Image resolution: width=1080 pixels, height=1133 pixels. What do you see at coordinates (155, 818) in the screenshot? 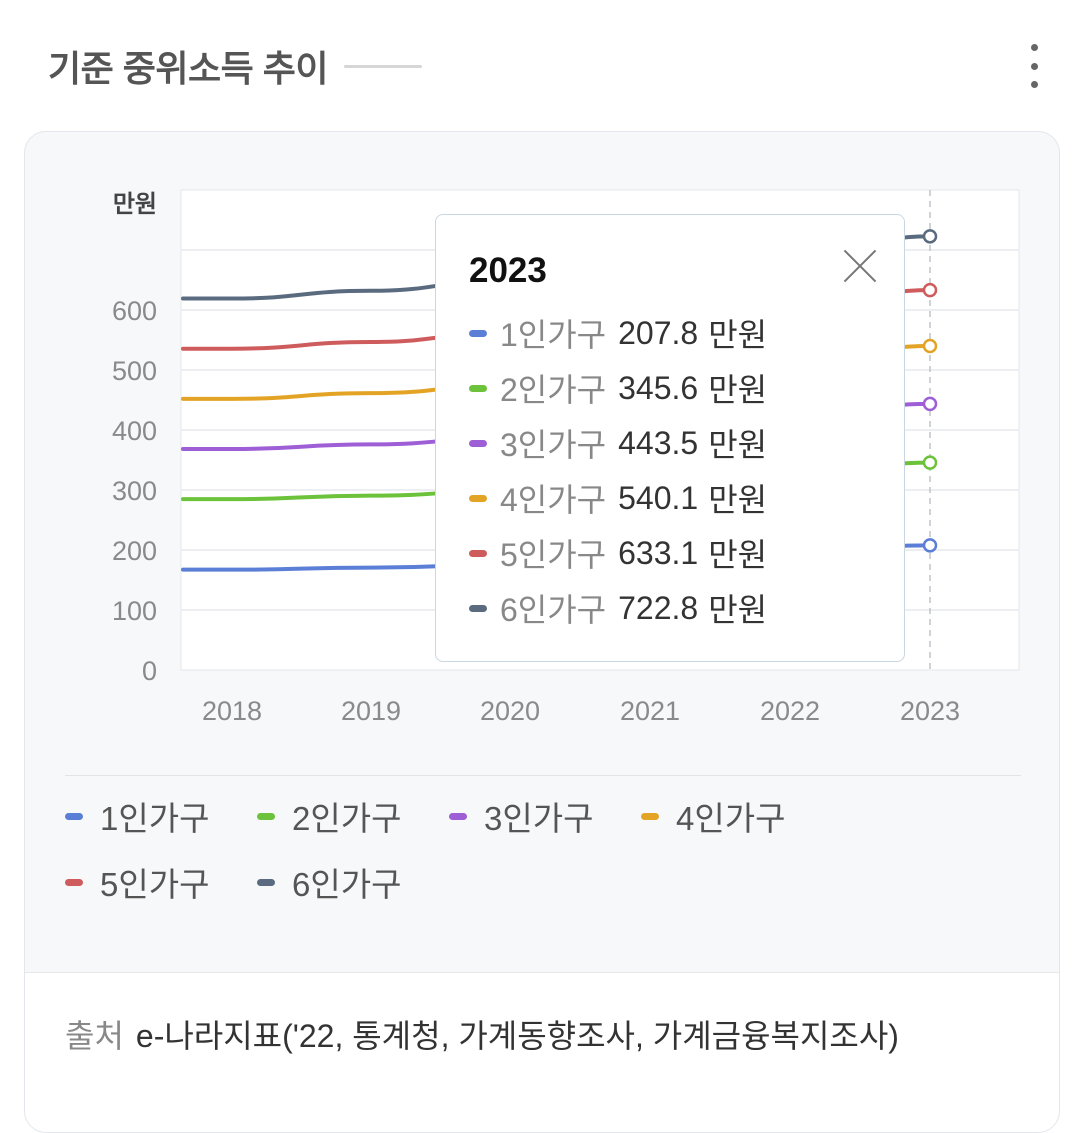
I see `legend-label: 1인가구` at bounding box center [155, 818].